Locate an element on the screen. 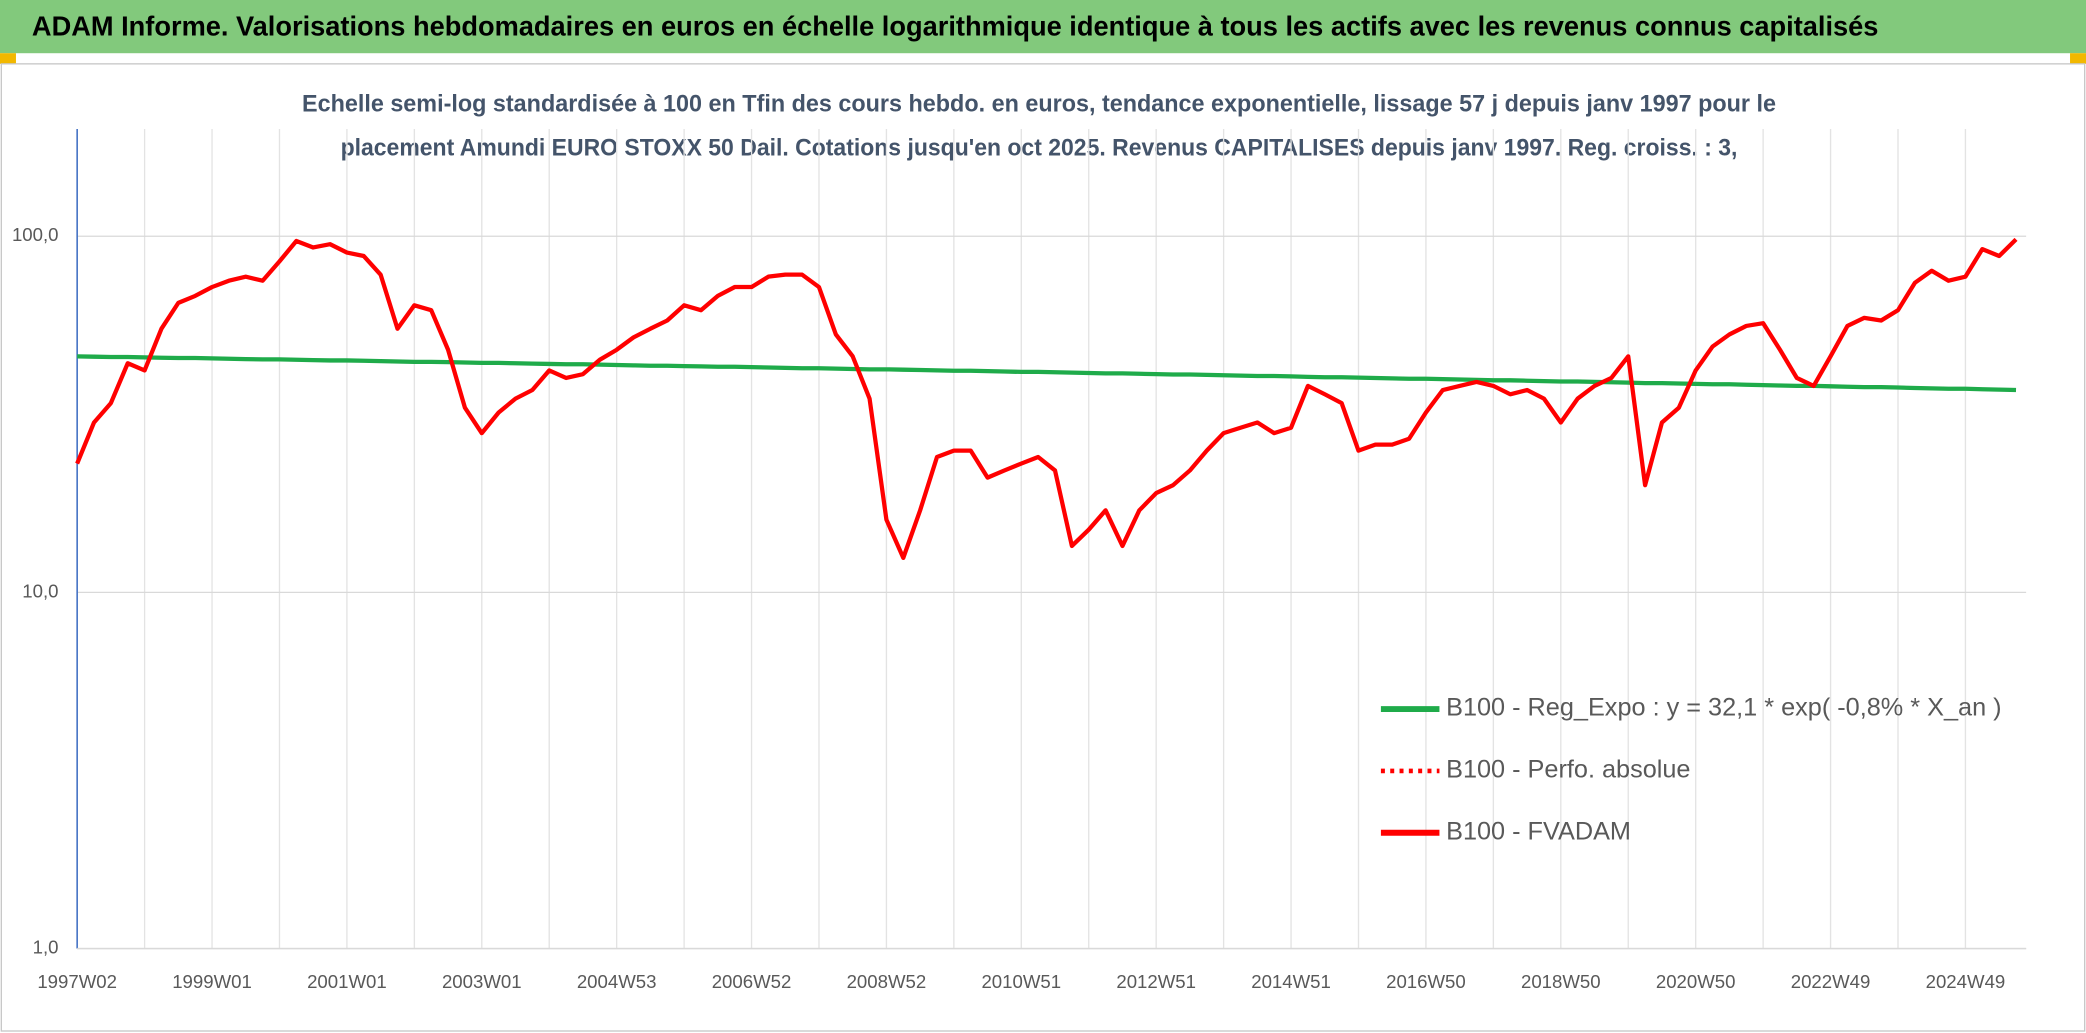 The height and width of the screenshot is (1033, 2086). x-tick-label: 2010W51 is located at coordinates (1021, 981).